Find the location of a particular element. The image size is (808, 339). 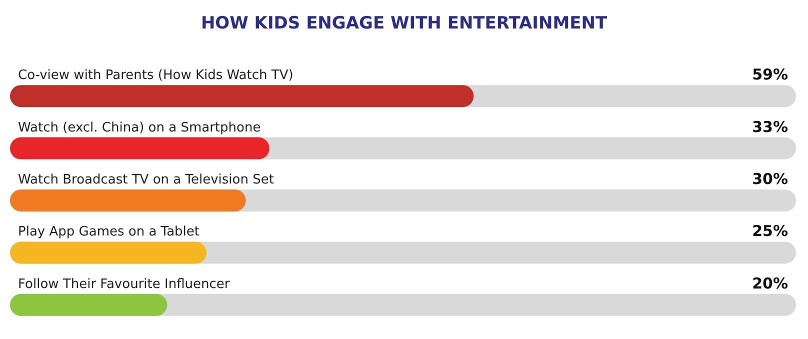

data-label: 25% is located at coordinates (770, 231).